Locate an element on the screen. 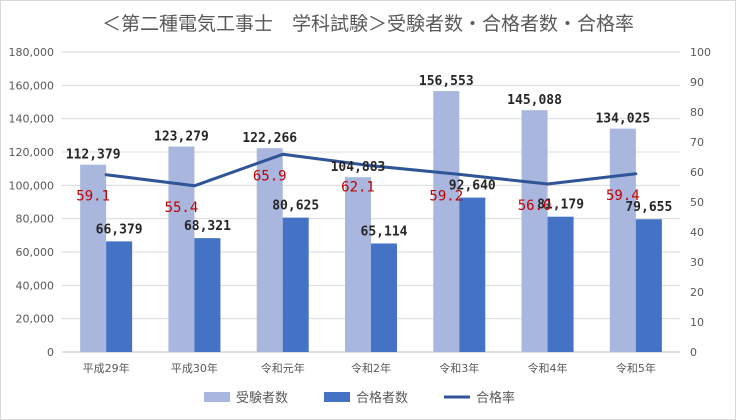  pass-rate-label: 55.4 is located at coordinates (182, 208).